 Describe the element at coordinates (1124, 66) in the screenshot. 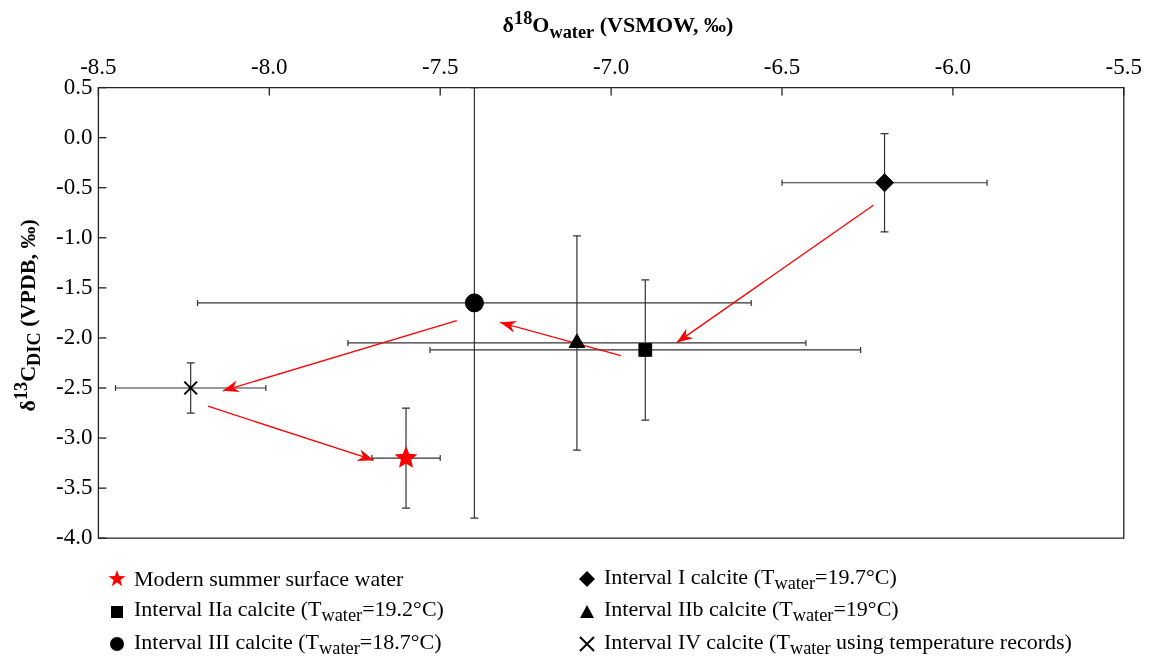

I see `x-tick-label: -5.5` at that location.